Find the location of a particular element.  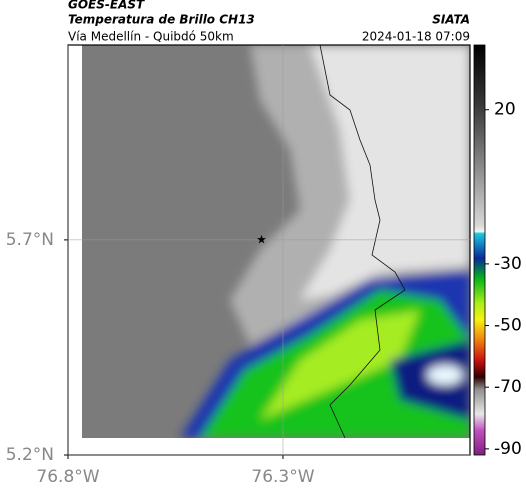

lon-tick-label: 76.8°W is located at coordinates (67, 477).